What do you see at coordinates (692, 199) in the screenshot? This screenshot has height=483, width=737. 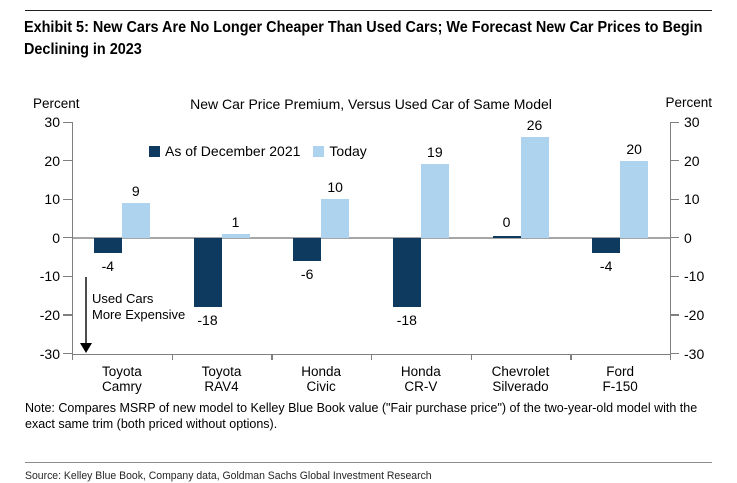 I see `right-axis-tick-label: 10` at bounding box center [692, 199].